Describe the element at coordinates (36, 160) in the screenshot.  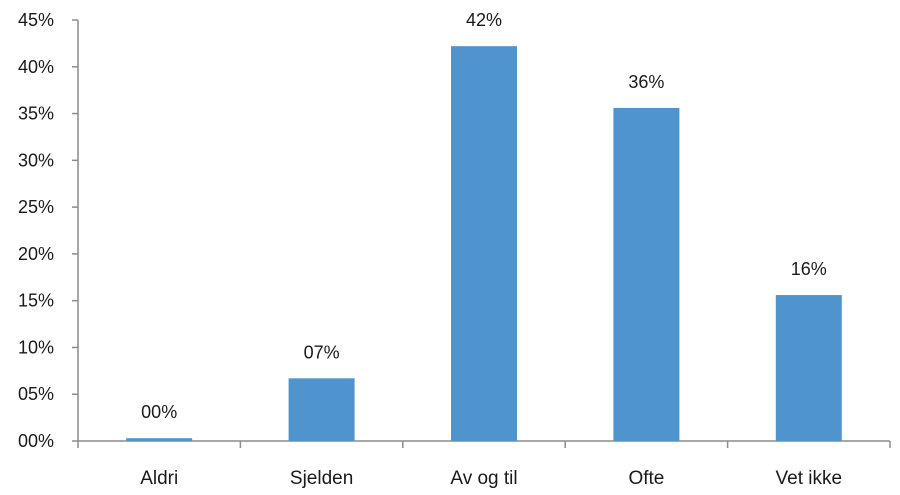
I see `y-tick-label: 30%` at that location.